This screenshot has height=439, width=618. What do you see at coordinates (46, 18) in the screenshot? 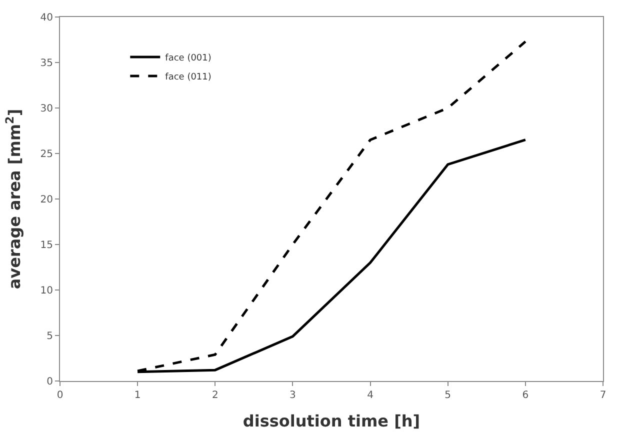
I see `y-tick-label: 40` at bounding box center [46, 18].